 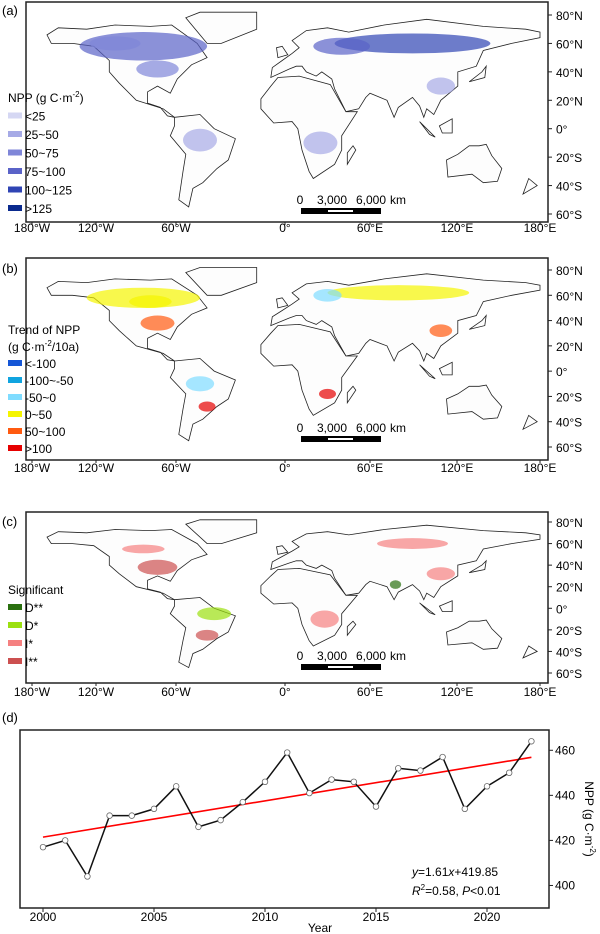 I want to click on legend-label: 50~75, so click(x=42, y=154).